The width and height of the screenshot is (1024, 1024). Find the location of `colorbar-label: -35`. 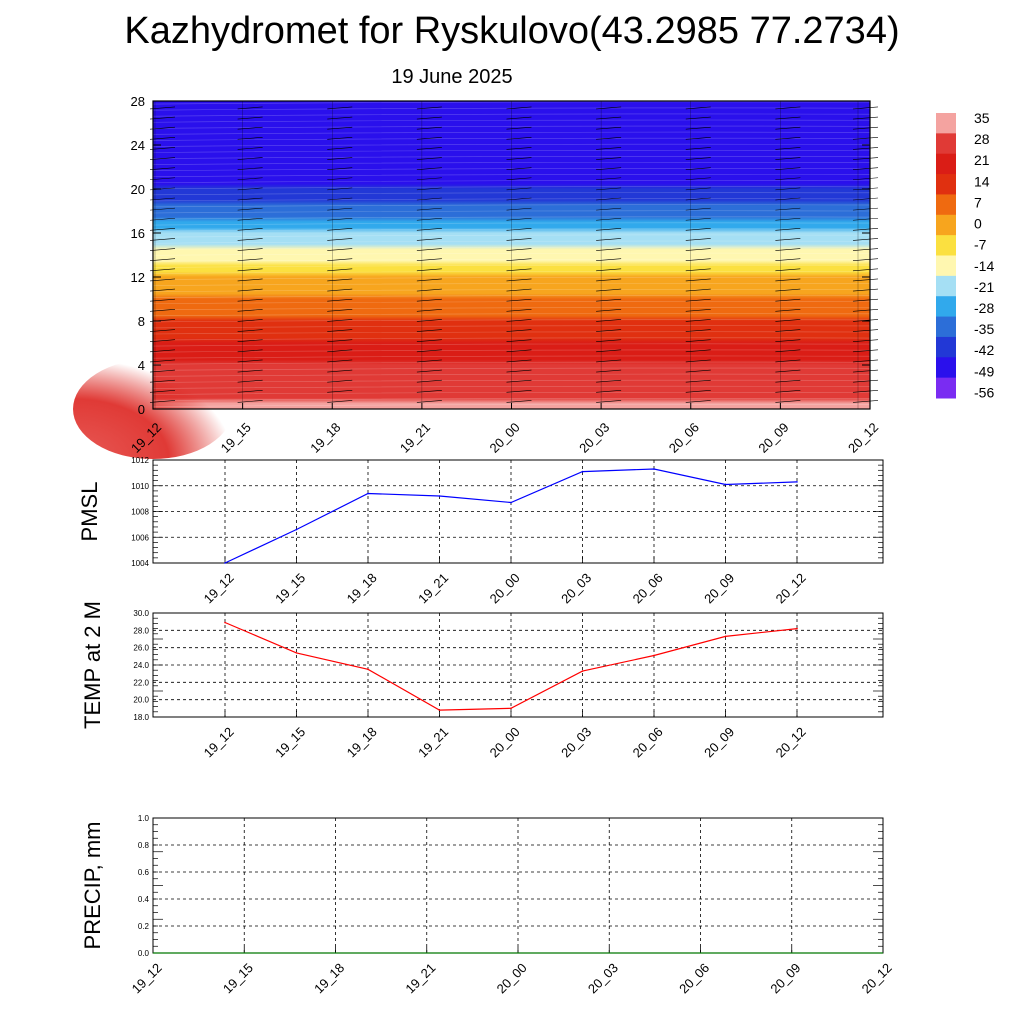

colorbar-label: -35 is located at coordinates (984, 329).